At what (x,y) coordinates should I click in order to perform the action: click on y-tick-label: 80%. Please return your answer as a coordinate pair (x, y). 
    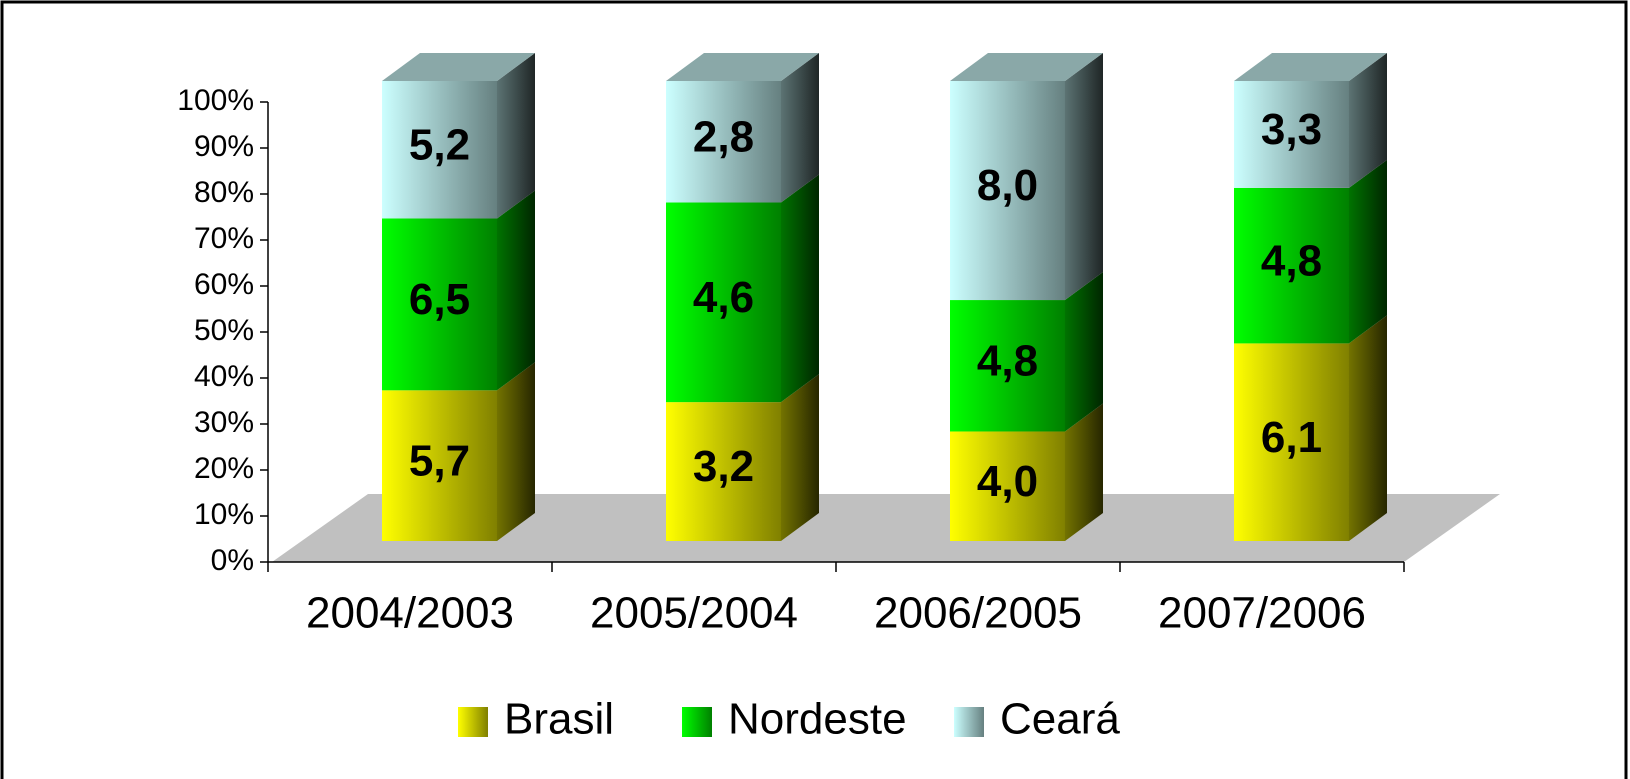
    Looking at the image, I should click on (224, 192).